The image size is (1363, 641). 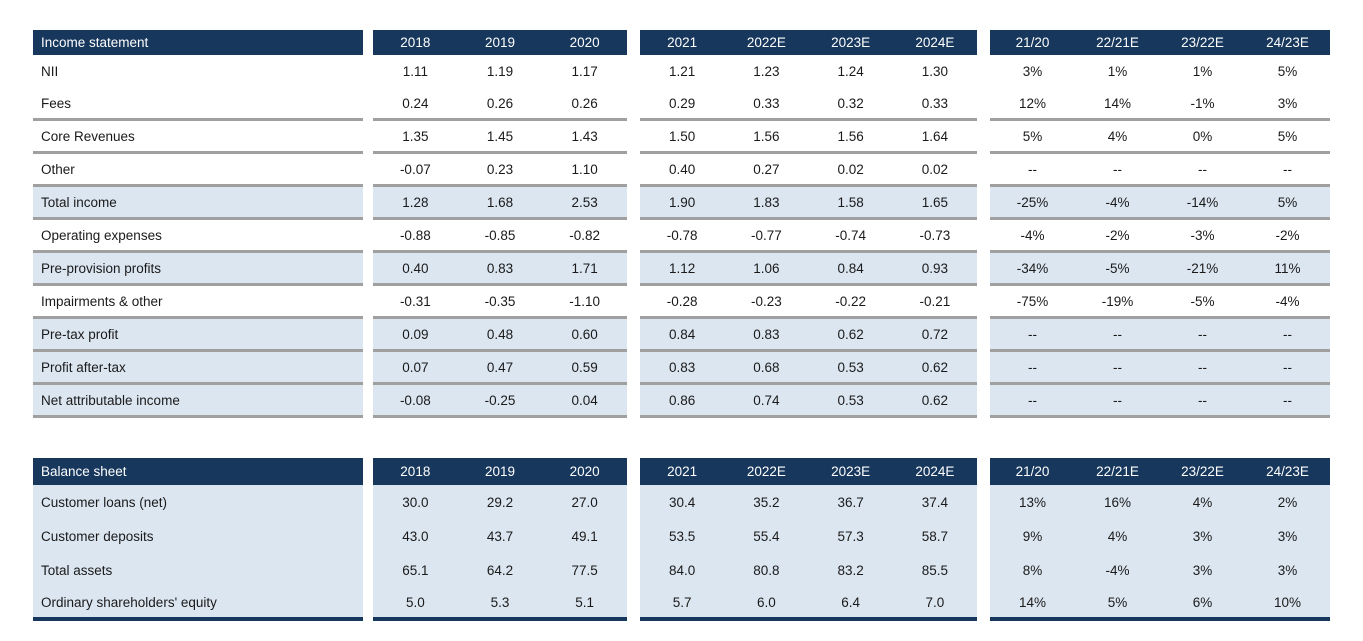 I want to click on value-cell: 1.17, so click(x=584, y=71).